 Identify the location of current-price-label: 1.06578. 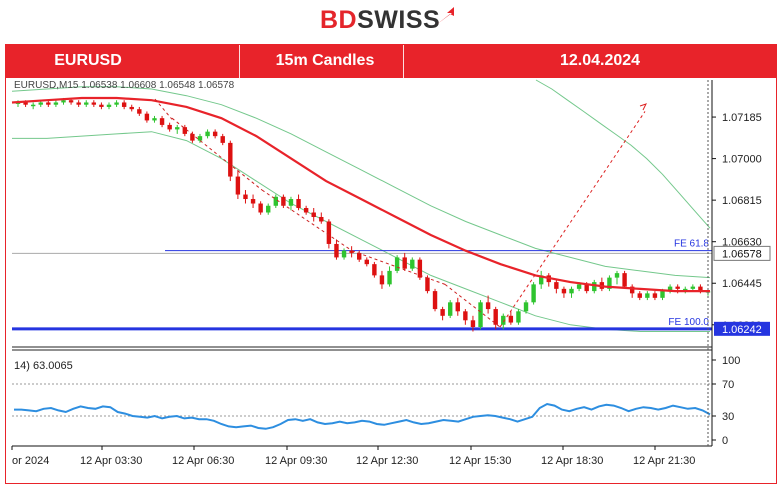
(742, 254).